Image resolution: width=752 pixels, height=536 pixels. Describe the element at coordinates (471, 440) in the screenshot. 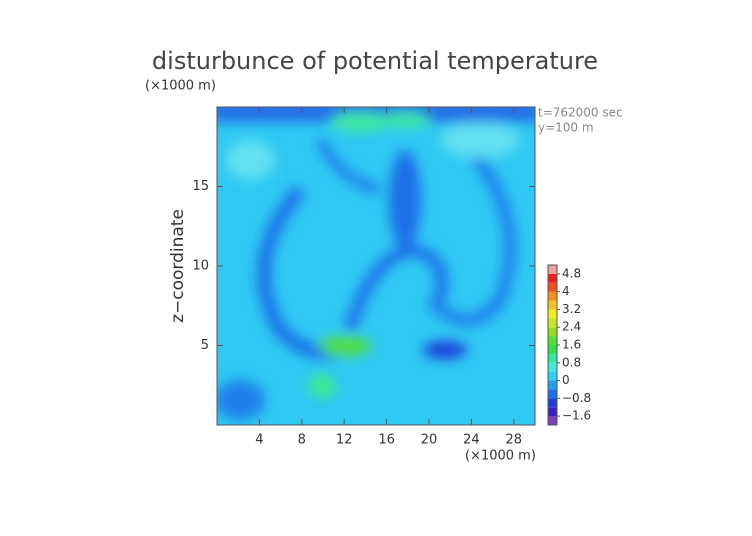

I see `x-tick-label: 24` at that location.